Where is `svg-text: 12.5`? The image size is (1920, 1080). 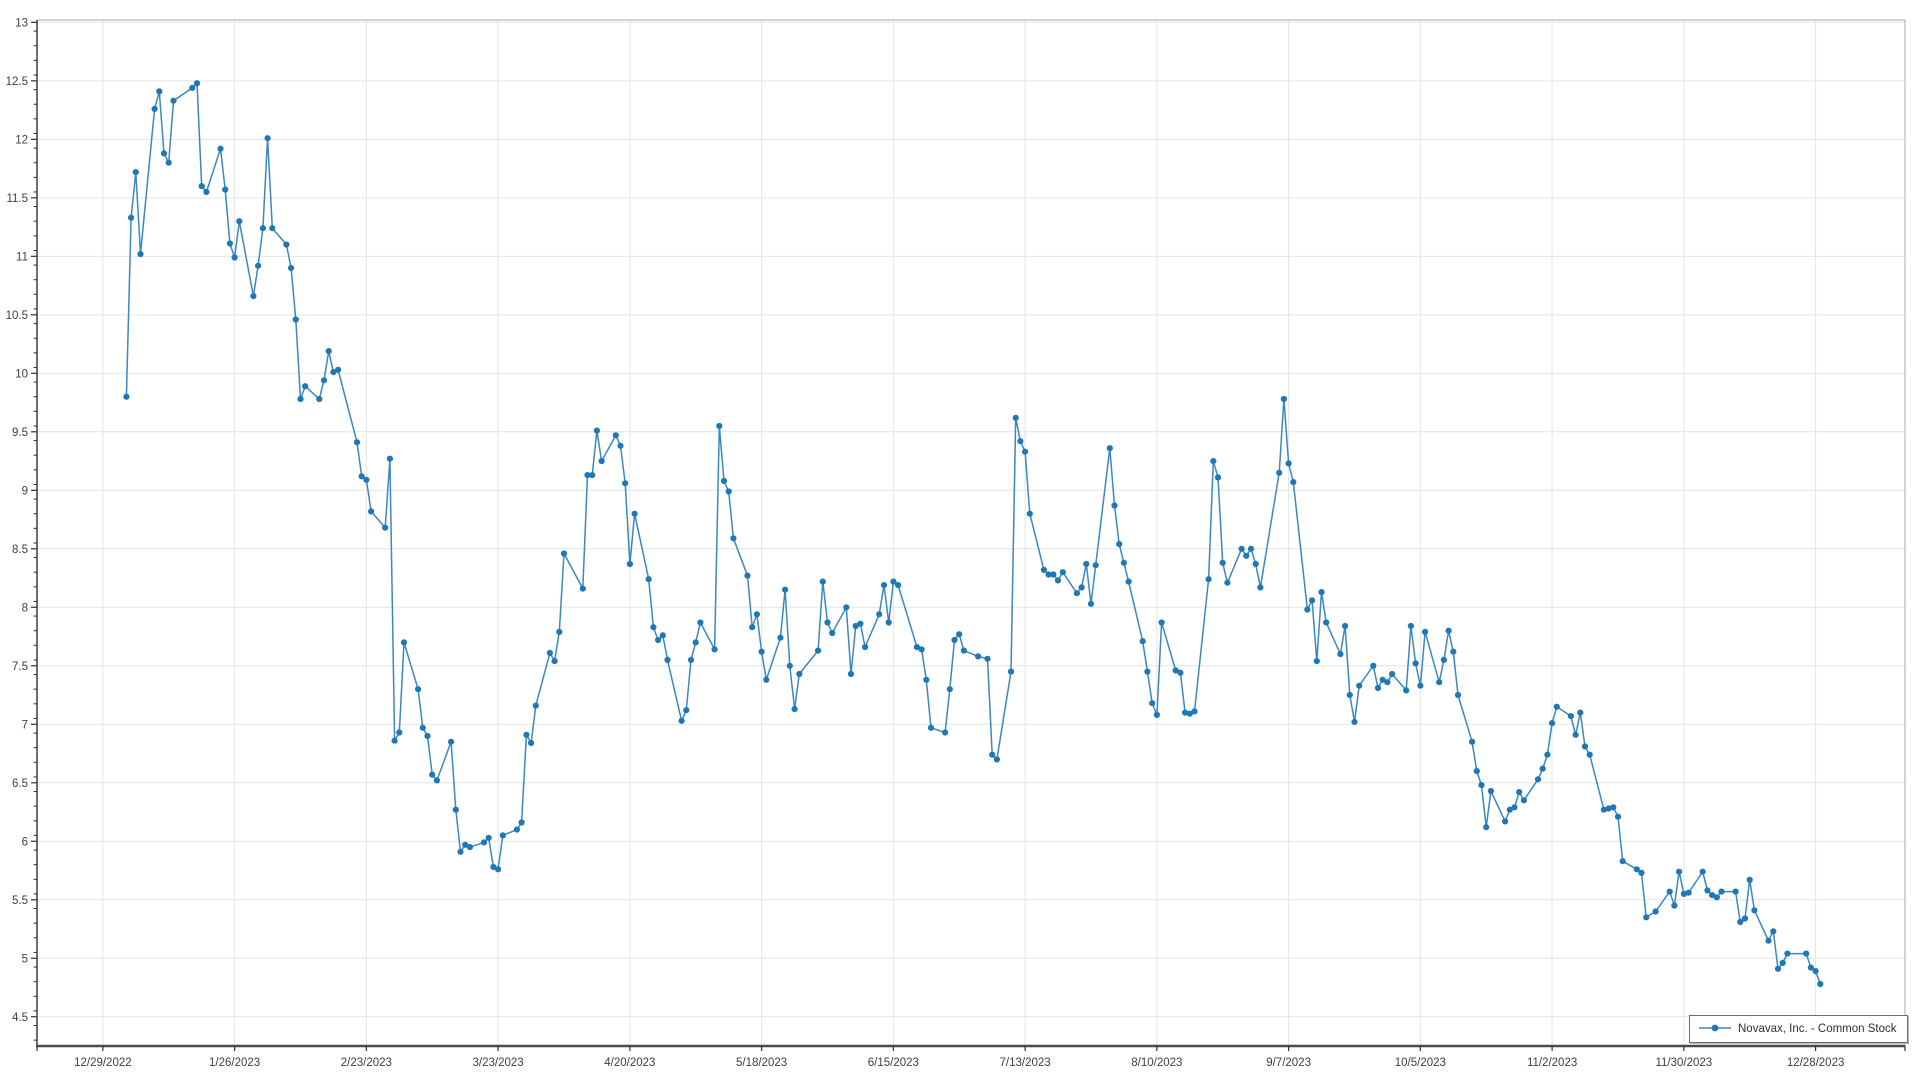
svg-text: 12.5 is located at coordinates (17, 82).